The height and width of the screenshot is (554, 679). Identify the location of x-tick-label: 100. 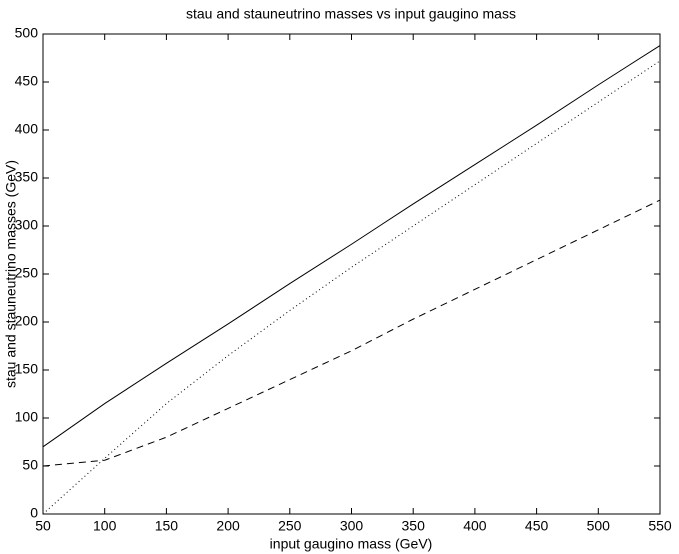
(105, 526).